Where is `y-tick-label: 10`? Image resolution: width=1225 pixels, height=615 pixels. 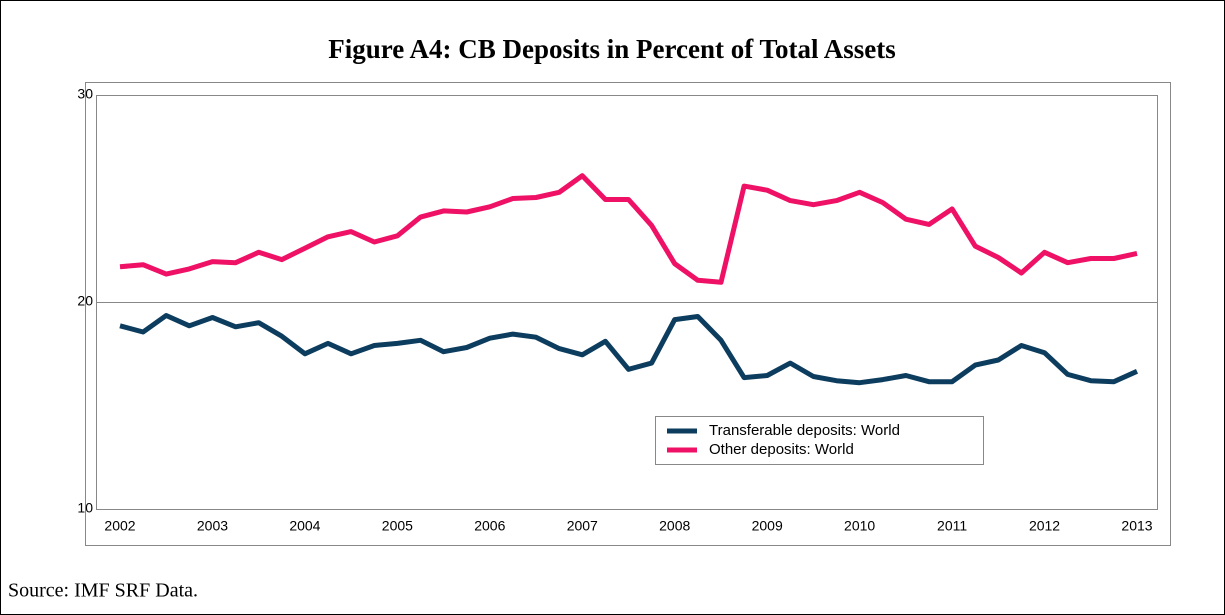
y-tick-label: 10 is located at coordinates (85, 508).